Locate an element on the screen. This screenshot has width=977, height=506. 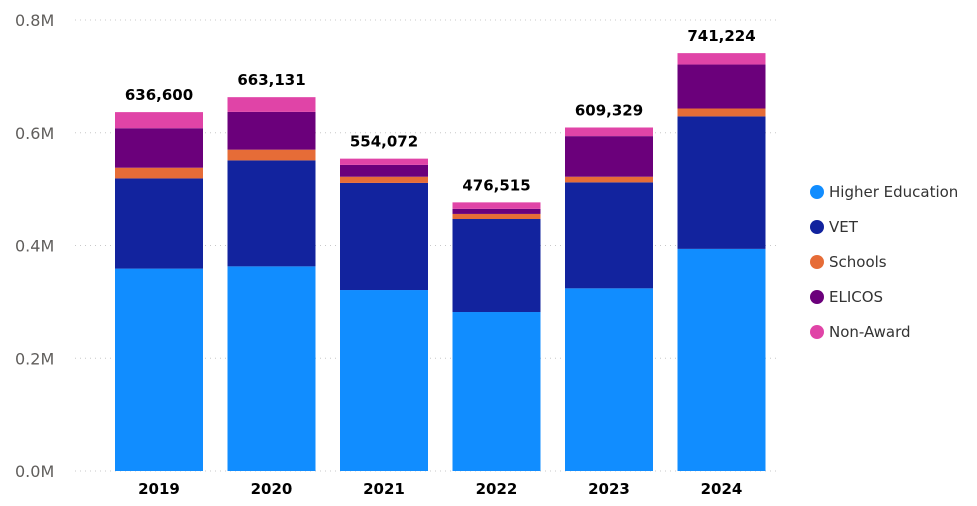
y-tick-label: 0.2M is located at coordinates (34, 358).